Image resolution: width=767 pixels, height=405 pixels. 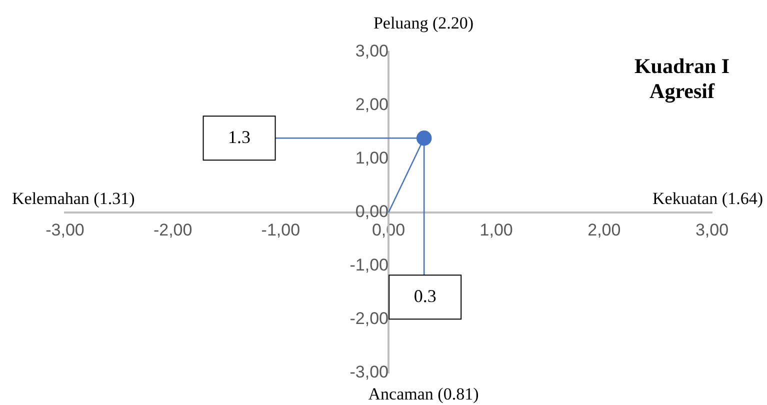 What do you see at coordinates (172, 230) in the screenshot?
I see `x-tick-label: -2,00` at bounding box center [172, 230].